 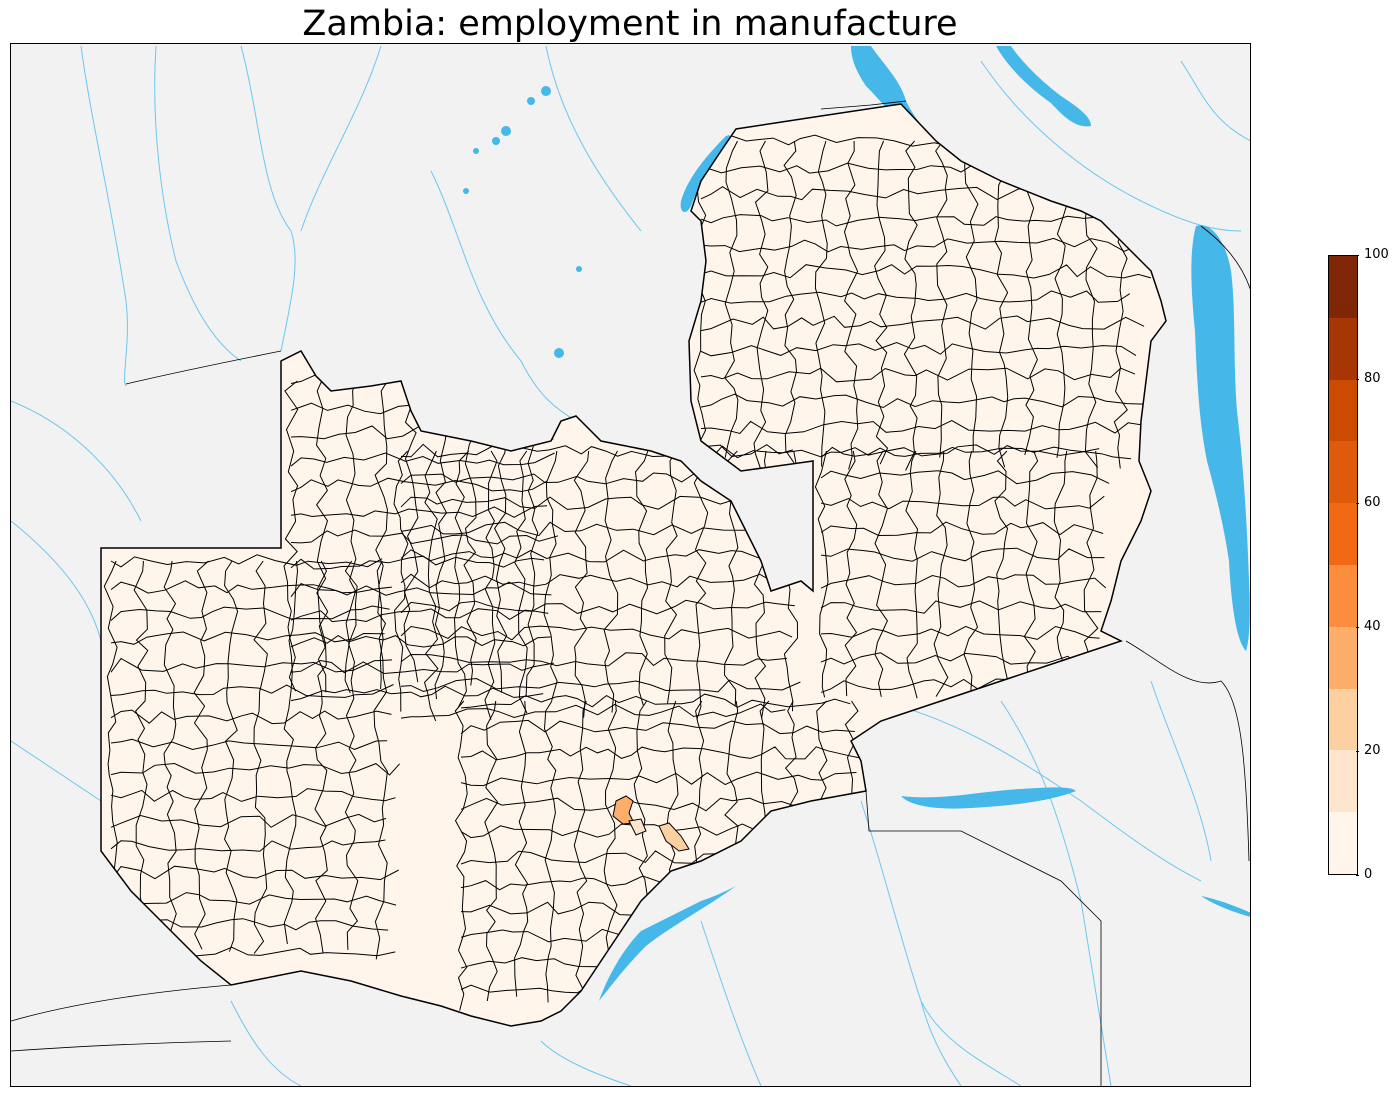 What do you see at coordinates (651, 823) in the screenshot?
I see `highlight-districts` at bounding box center [651, 823].